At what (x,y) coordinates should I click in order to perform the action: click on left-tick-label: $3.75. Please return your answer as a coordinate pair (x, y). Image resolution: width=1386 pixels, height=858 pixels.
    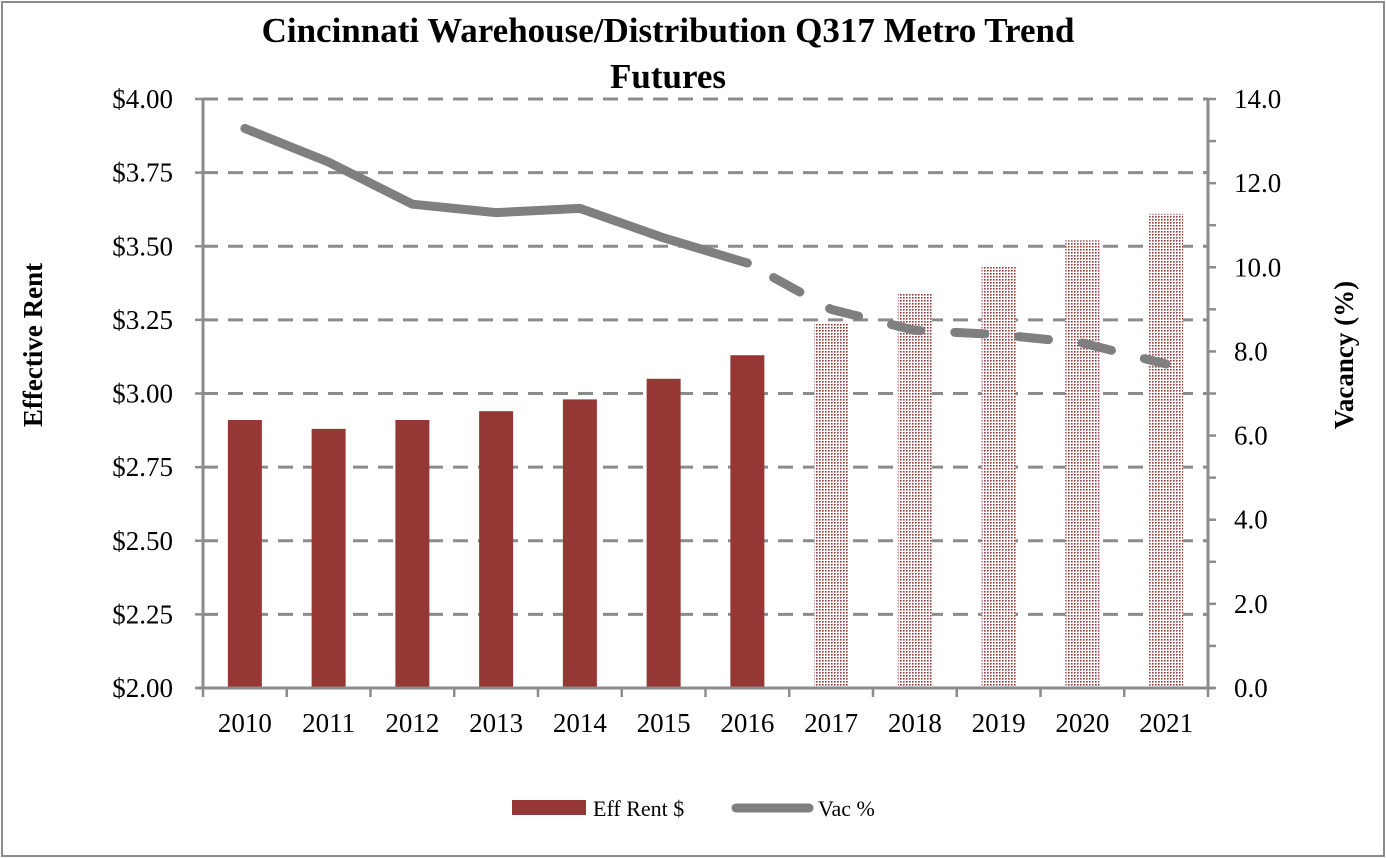
    Looking at the image, I should click on (142, 173).